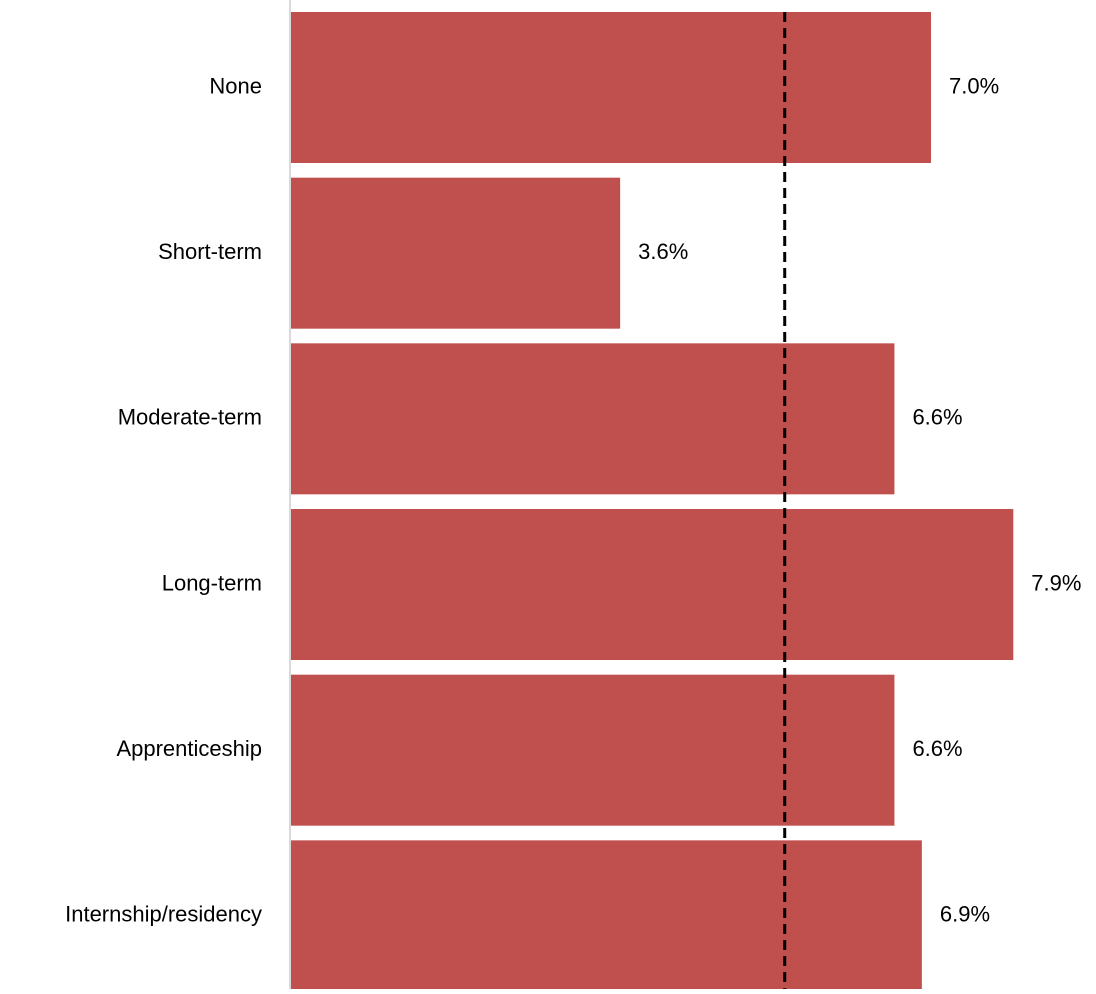  Describe the element at coordinates (937, 417) in the screenshot. I see `value-label-2: 6.6%` at that location.